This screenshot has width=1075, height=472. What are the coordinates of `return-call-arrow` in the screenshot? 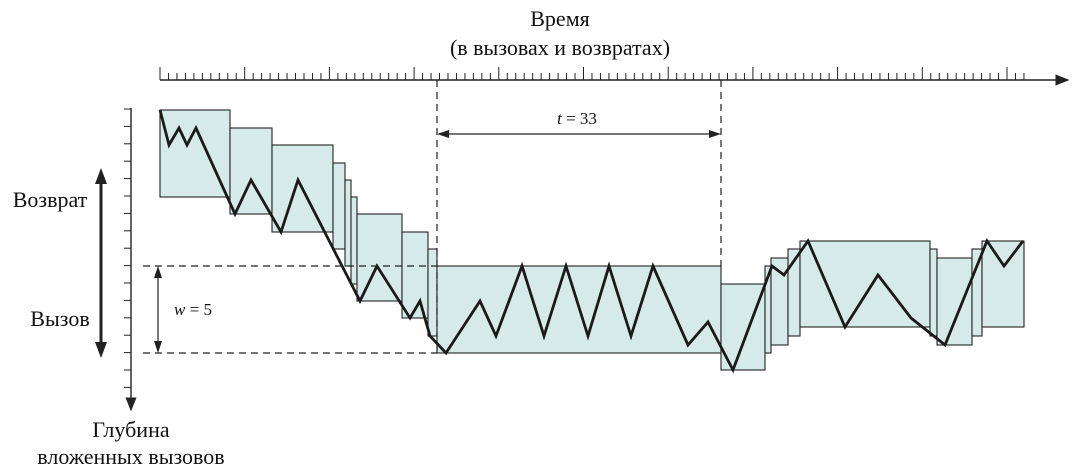 It's located at (101, 263).